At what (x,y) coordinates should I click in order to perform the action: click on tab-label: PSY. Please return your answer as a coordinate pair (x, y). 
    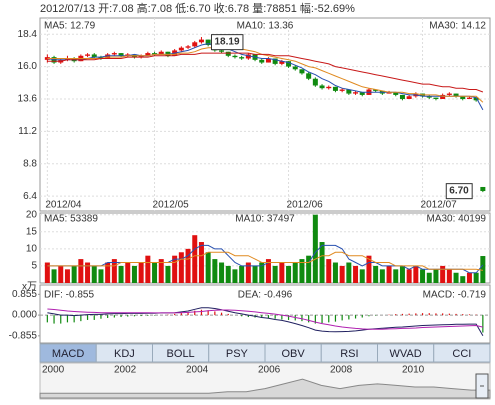
    Looking at the image, I should click on (237, 354).